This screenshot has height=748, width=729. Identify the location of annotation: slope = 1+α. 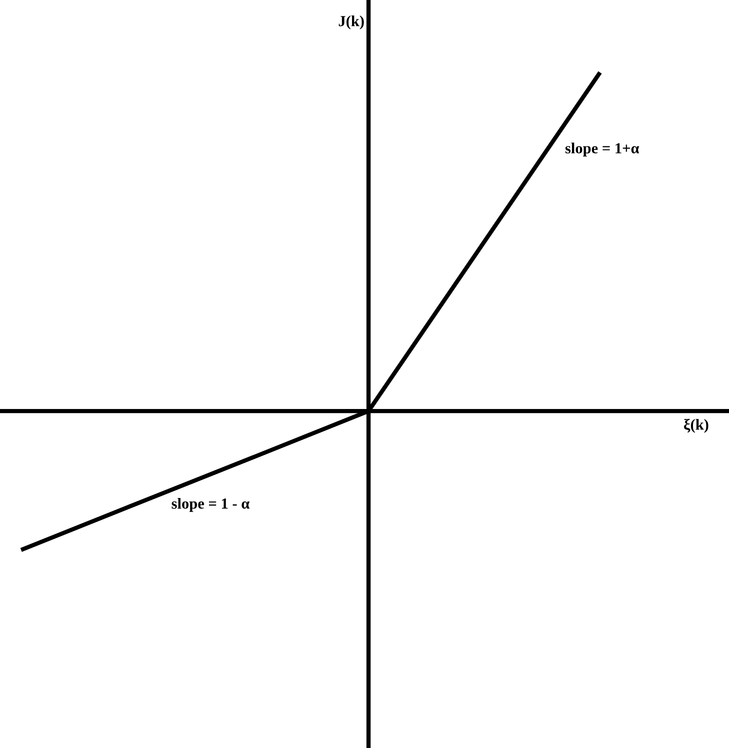
(602, 149).